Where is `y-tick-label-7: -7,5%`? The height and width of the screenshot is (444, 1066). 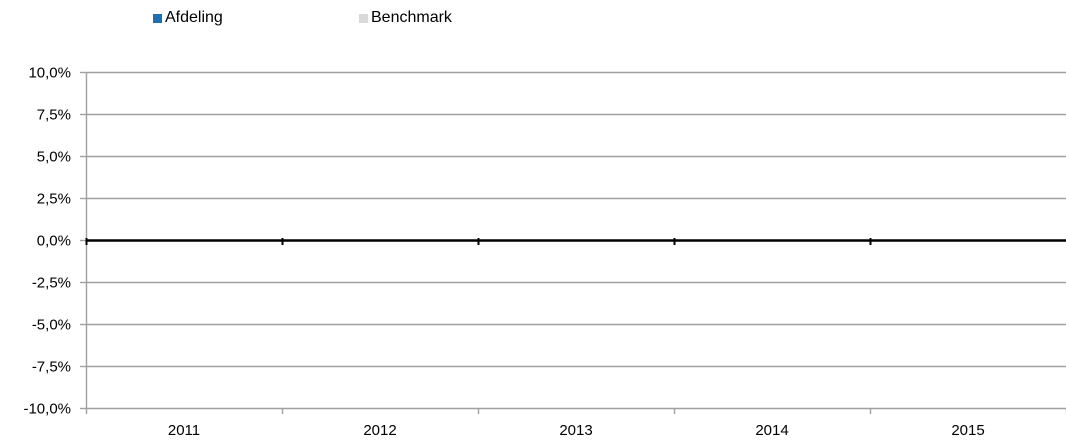
y-tick-label-7: -7,5% is located at coordinates (51, 367).